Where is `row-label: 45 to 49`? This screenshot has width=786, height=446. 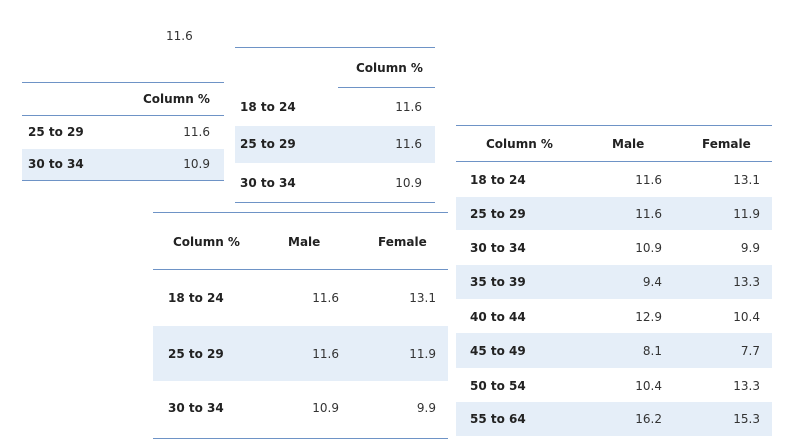 row-label: 45 to 49 is located at coordinates (498, 351).